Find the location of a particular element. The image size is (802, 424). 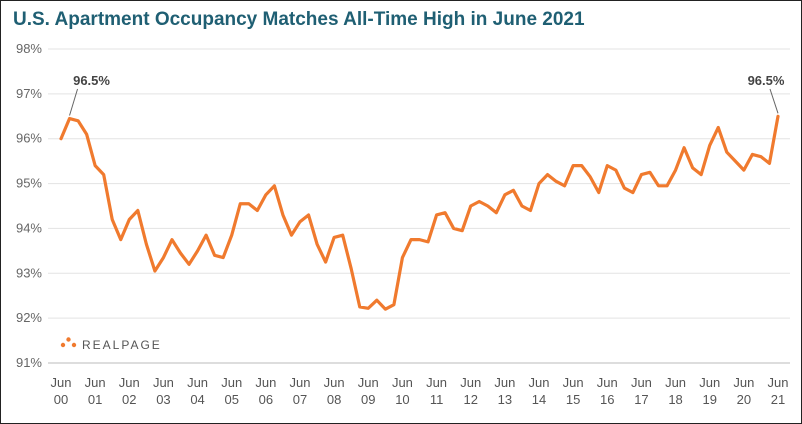

y-tick-label: 92% is located at coordinates (29, 317).